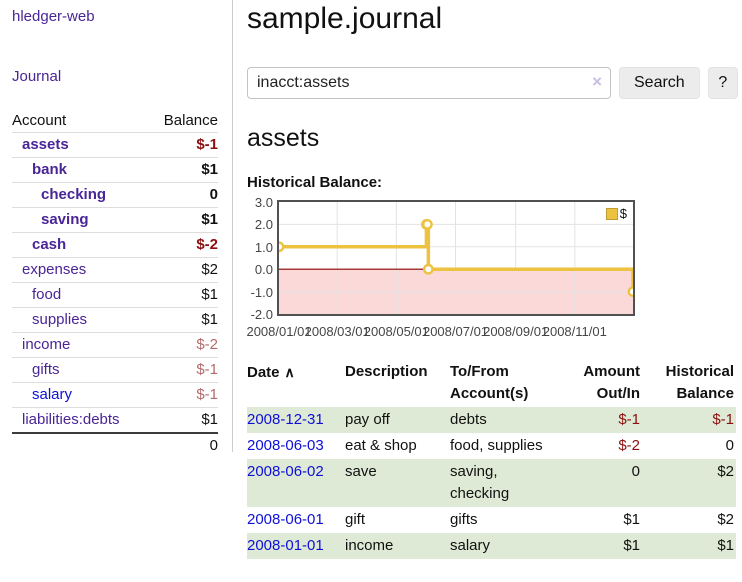  I want to click on account-link-gifts: gifts, so click(46, 369).